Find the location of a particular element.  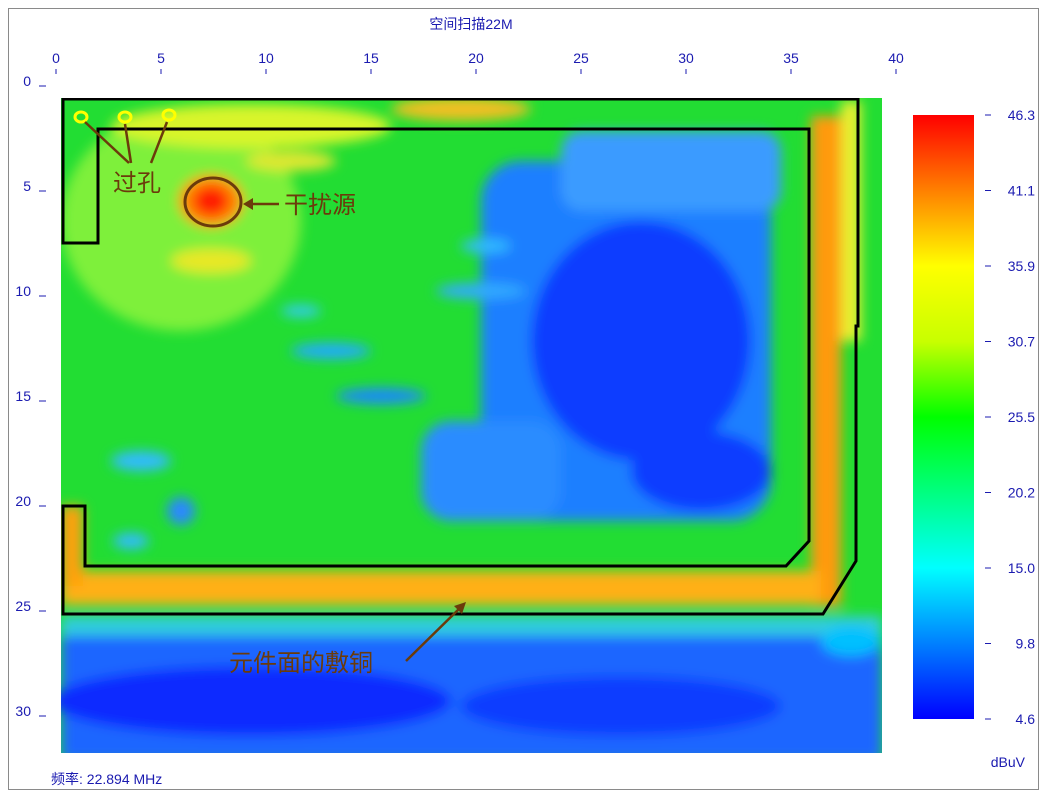

x-tick-label: 40 is located at coordinates (896, 58).